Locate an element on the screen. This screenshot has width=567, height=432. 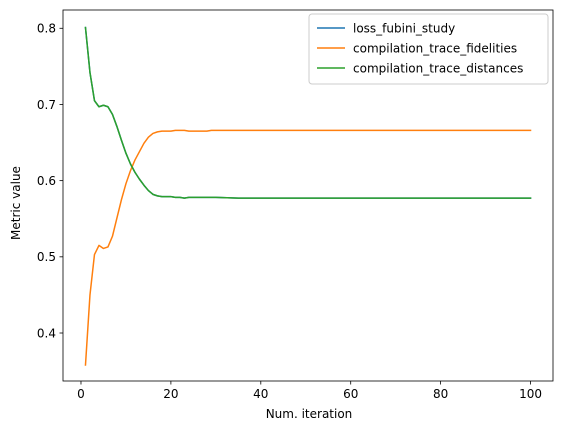
x-tick-label: 80 is located at coordinates (440, 394).